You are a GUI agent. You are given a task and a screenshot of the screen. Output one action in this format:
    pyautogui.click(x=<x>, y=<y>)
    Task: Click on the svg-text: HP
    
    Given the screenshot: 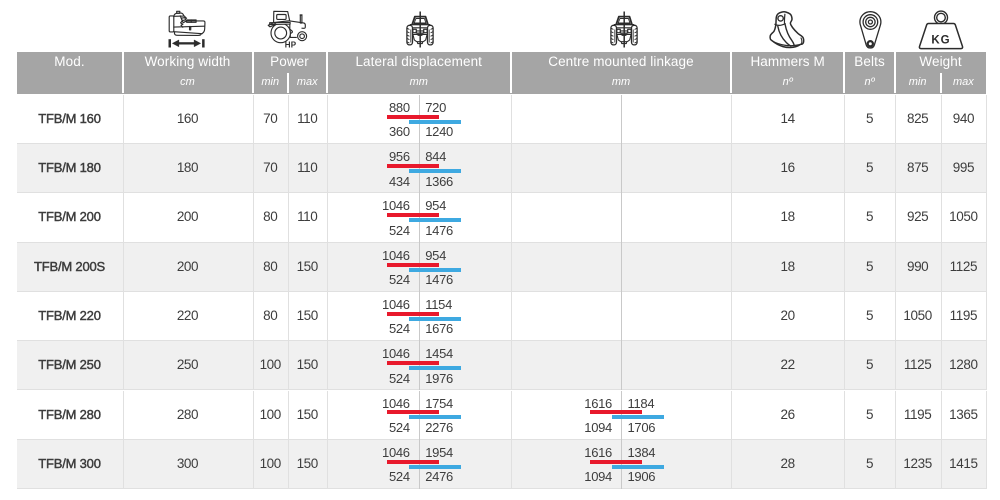 What is the action you would take?
    pyautogui.click(x=291, y=45)
    